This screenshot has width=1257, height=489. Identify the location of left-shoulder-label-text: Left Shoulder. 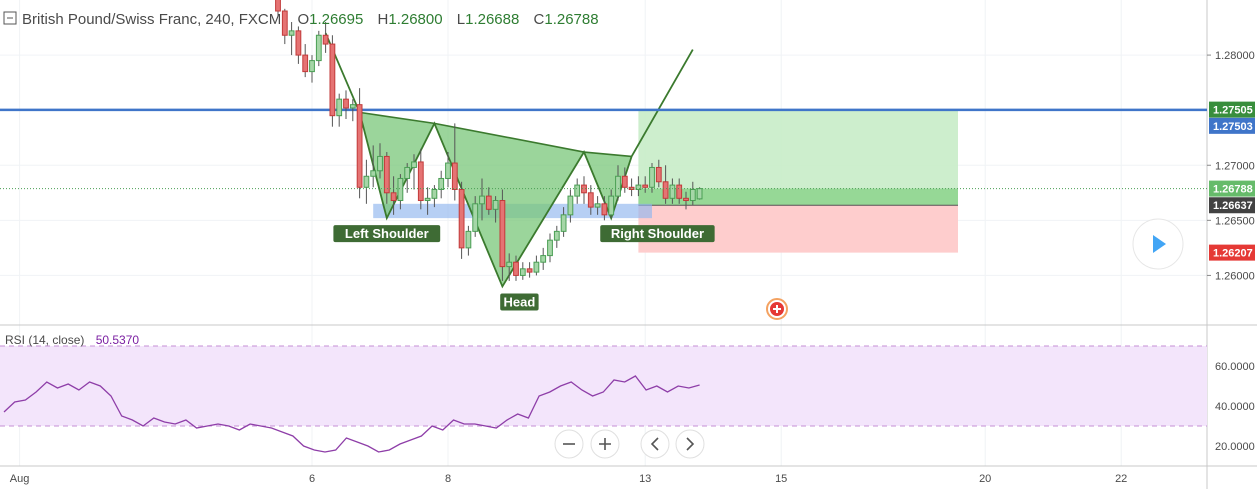
(387, 233).